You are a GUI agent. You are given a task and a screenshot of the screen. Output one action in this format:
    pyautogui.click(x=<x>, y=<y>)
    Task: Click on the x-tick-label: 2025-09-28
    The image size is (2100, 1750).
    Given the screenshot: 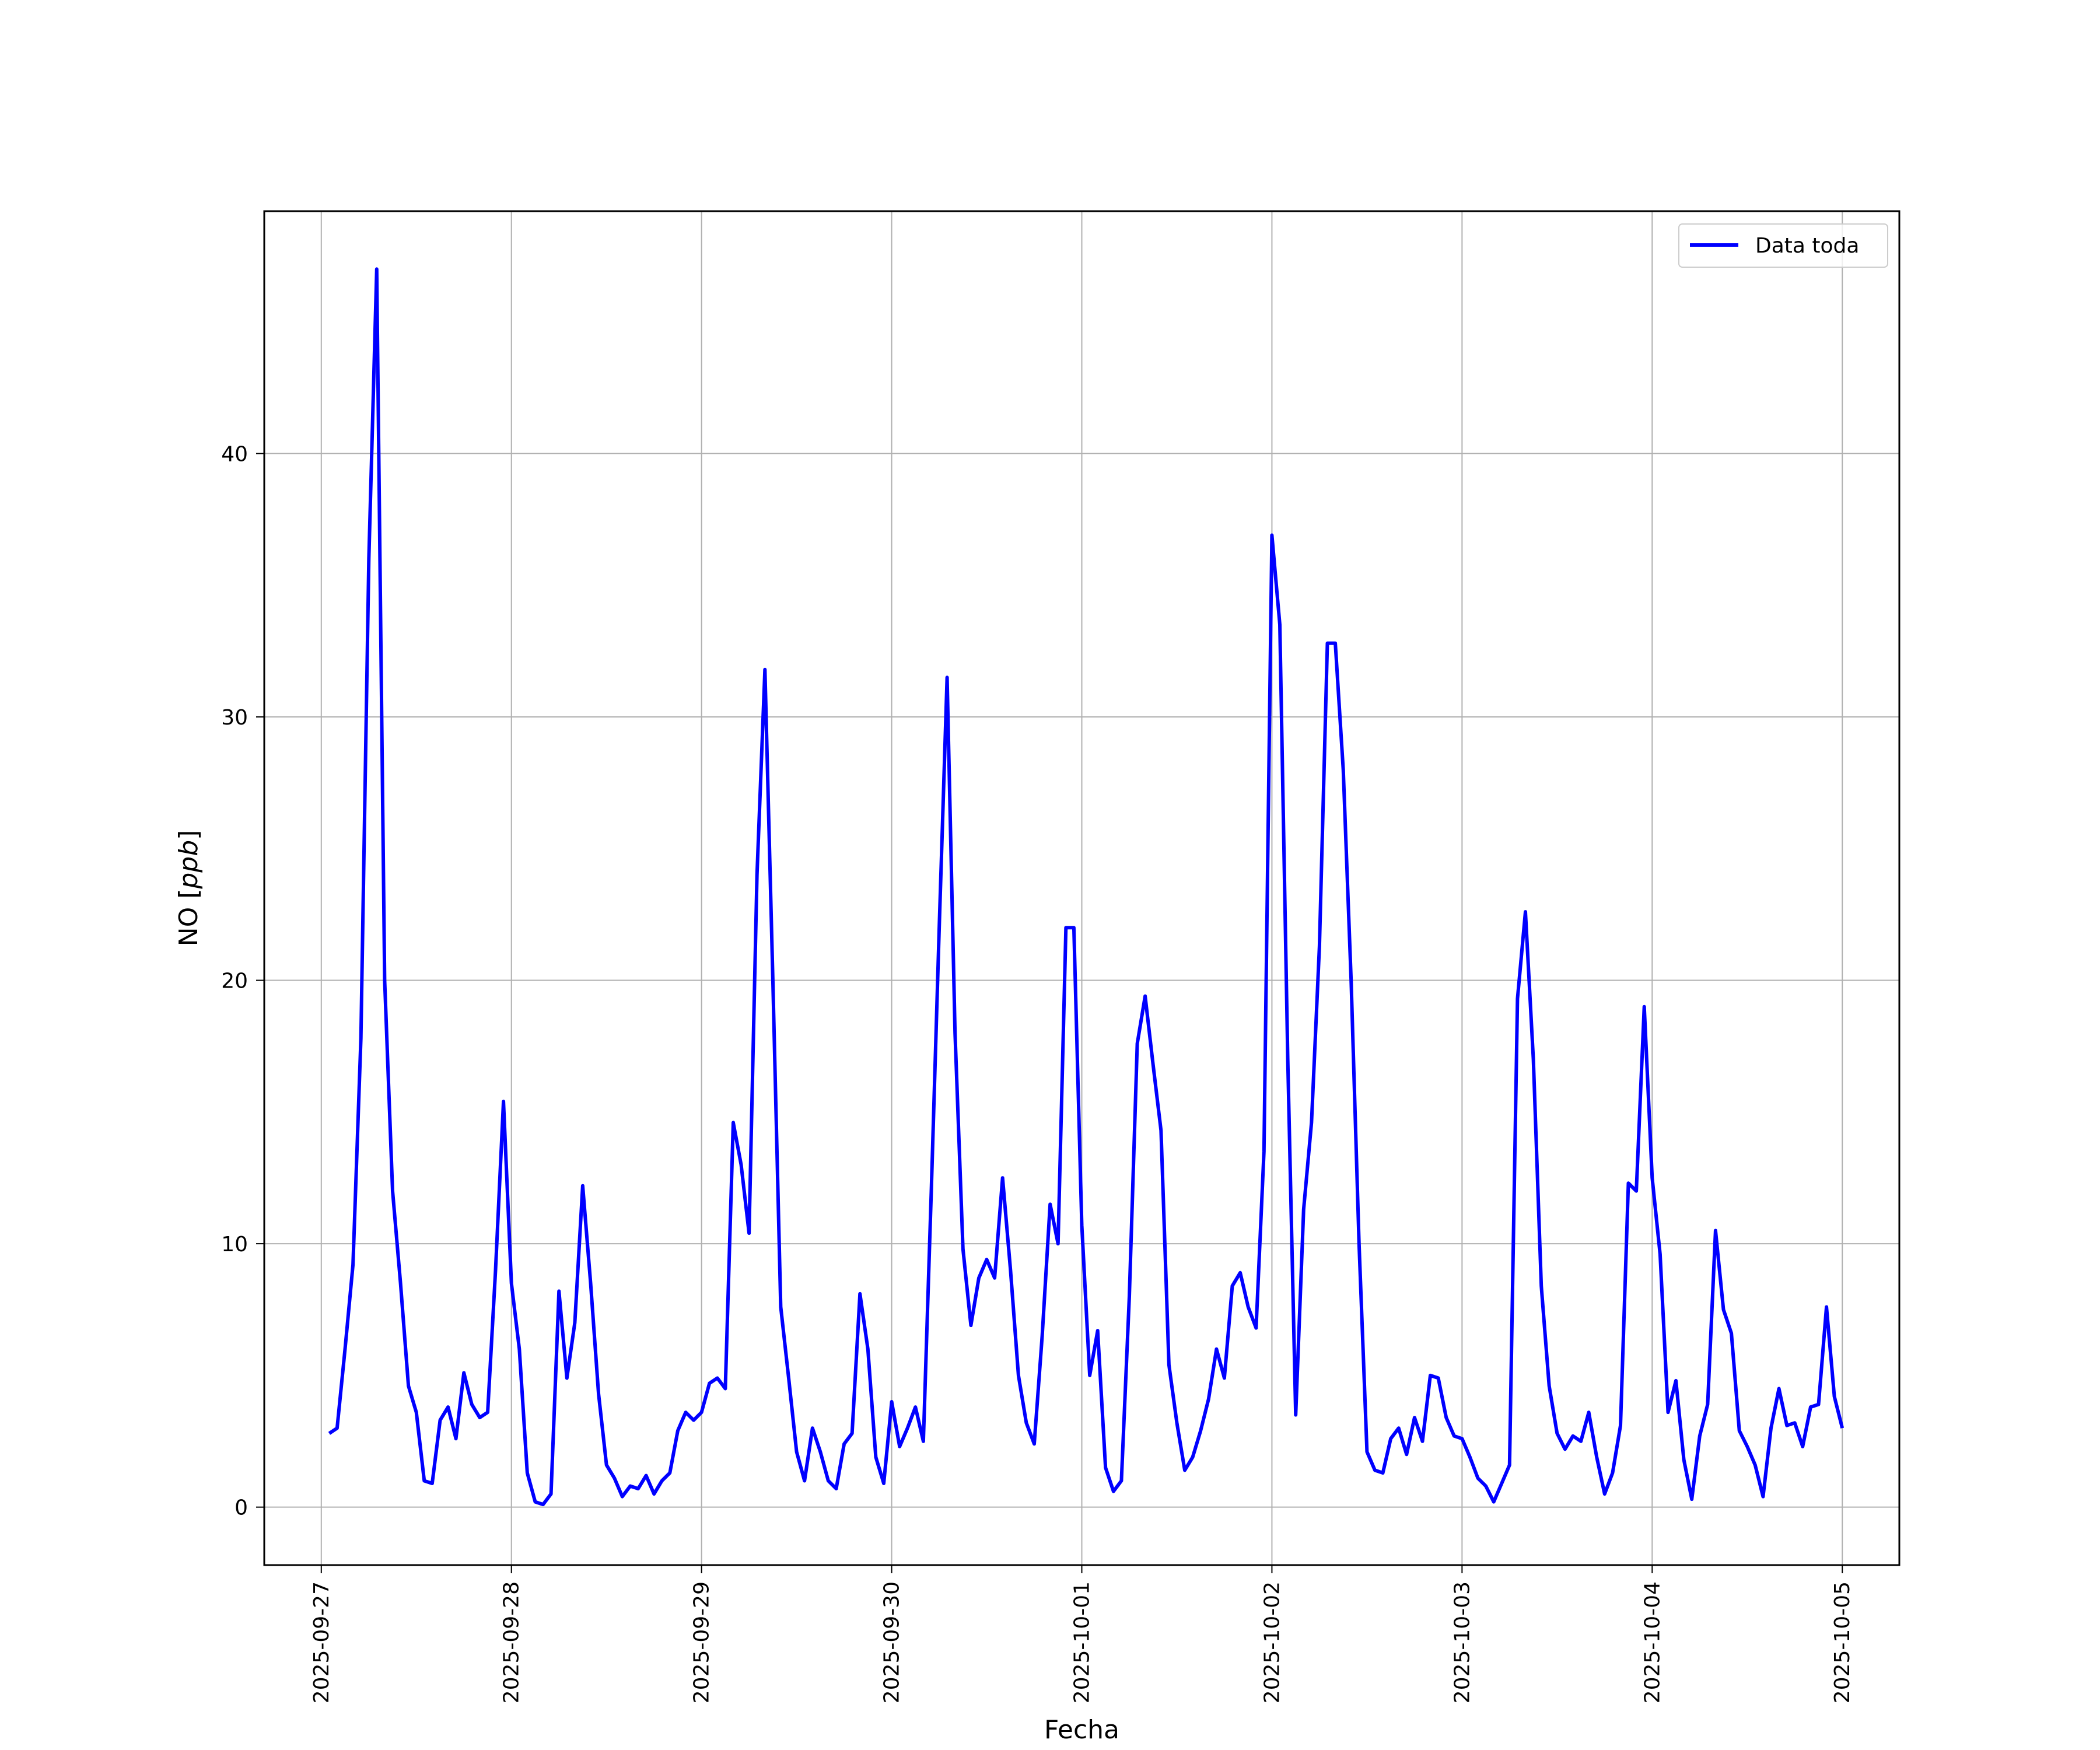 What is the action you would take?
    pyautogui.click(x=512, y=1642)
    